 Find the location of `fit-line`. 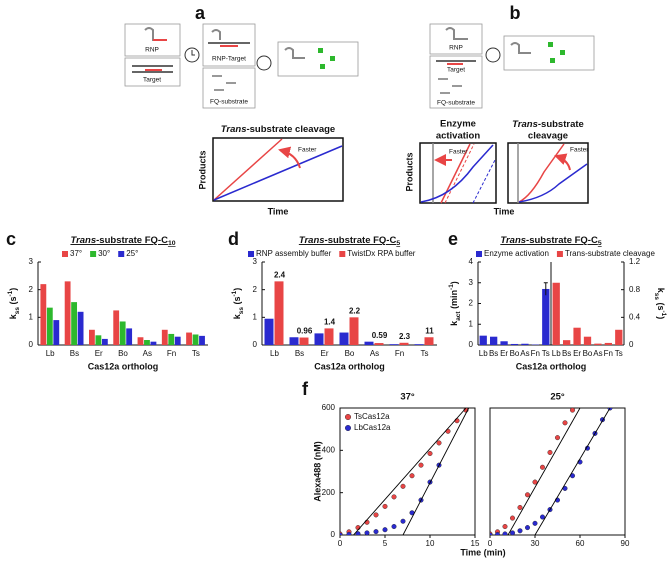

fit-line is located at coordinates (436, 471).